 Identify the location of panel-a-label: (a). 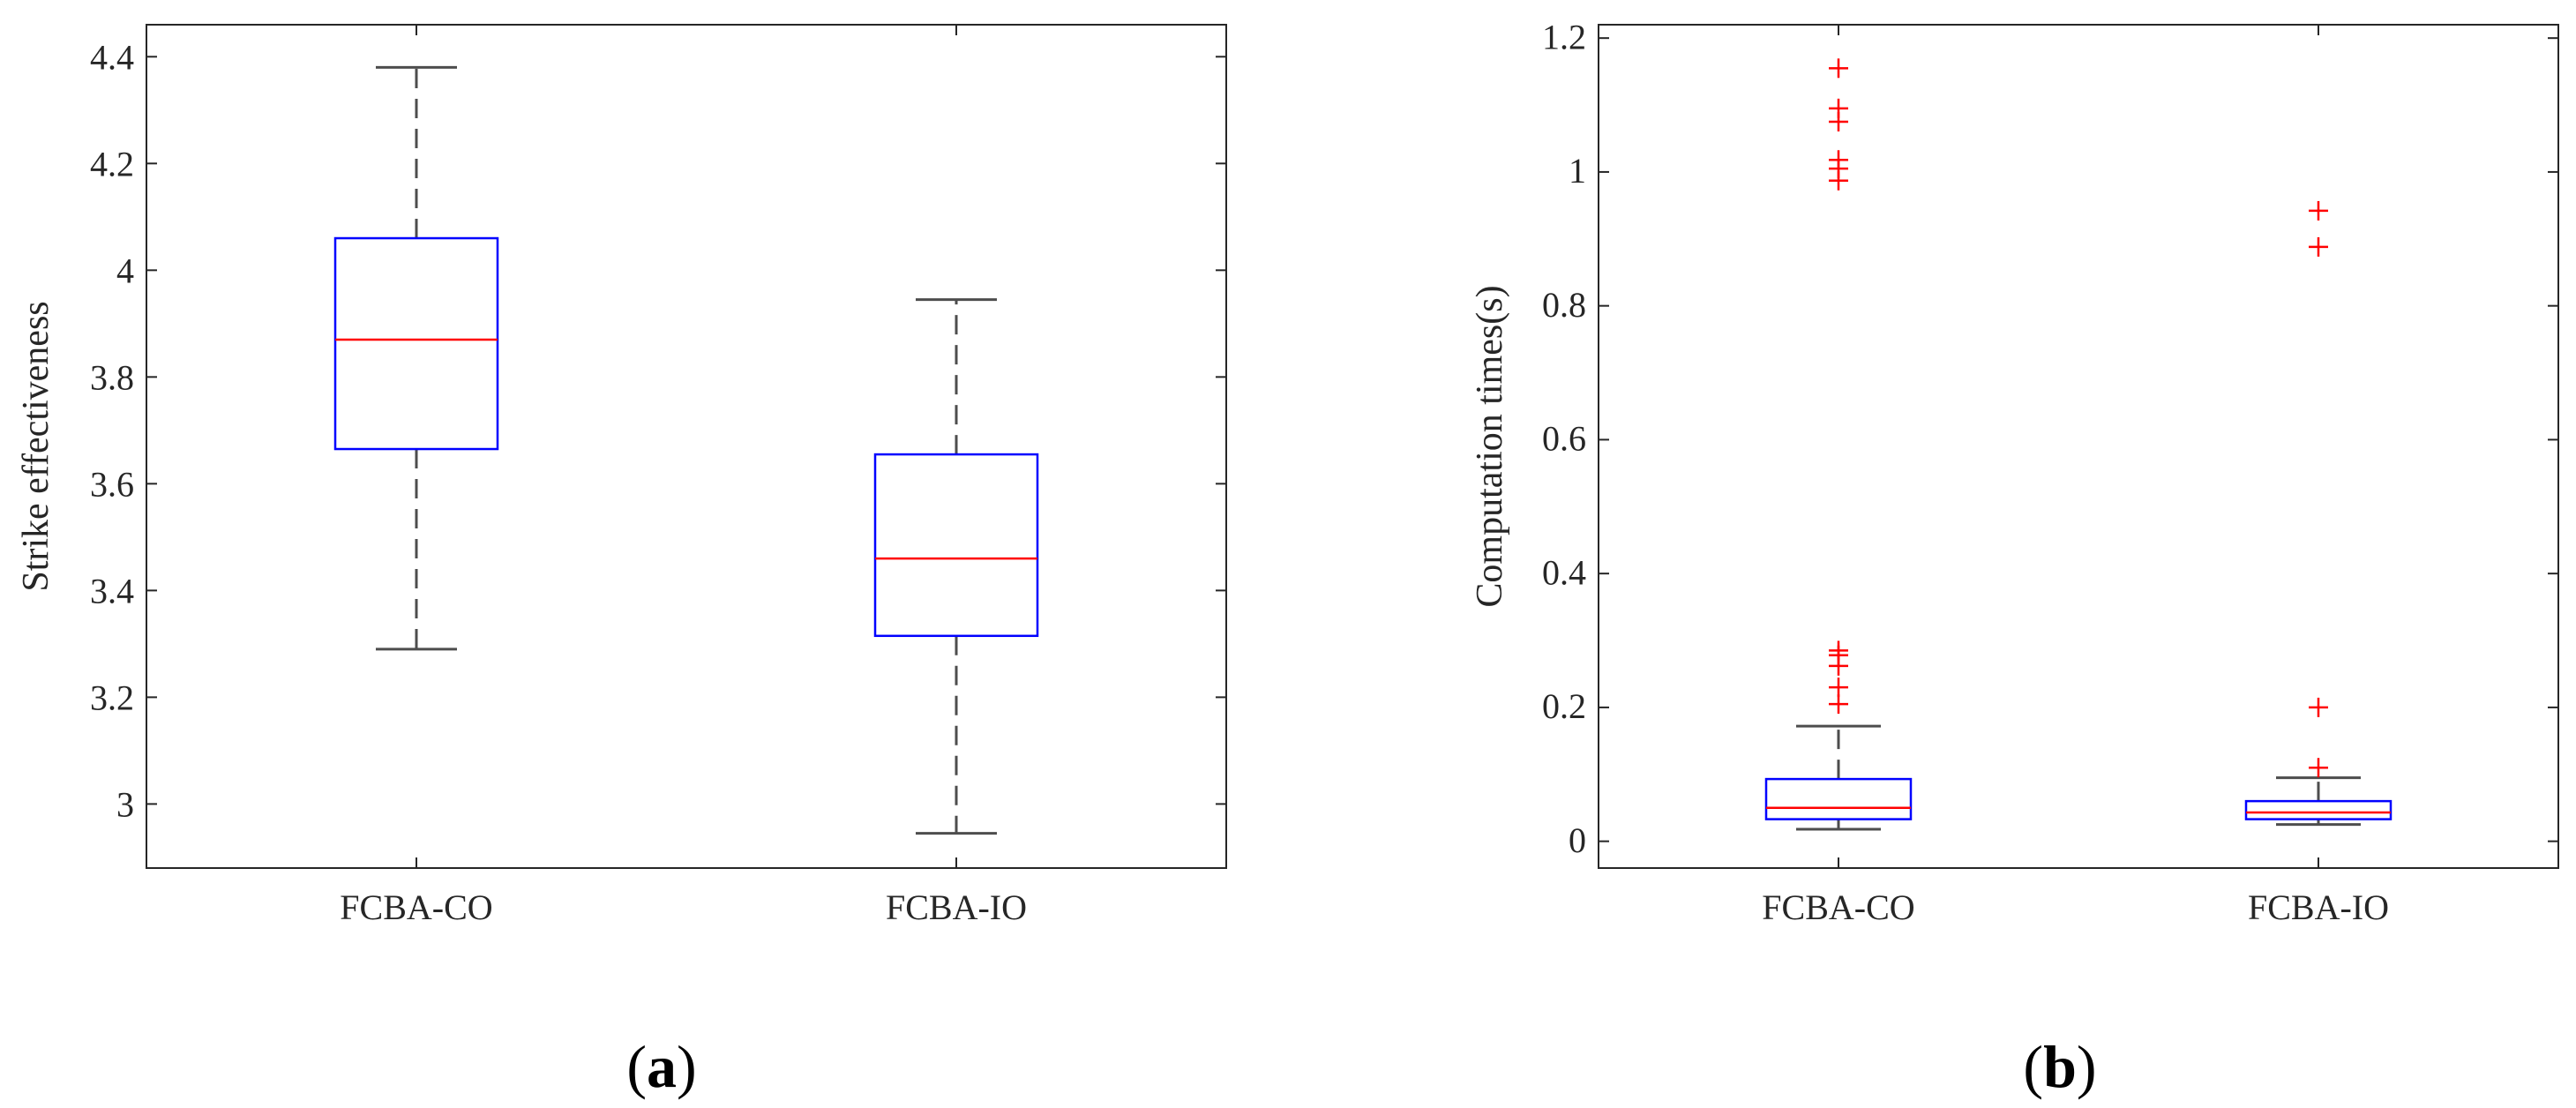
(661, 1066).